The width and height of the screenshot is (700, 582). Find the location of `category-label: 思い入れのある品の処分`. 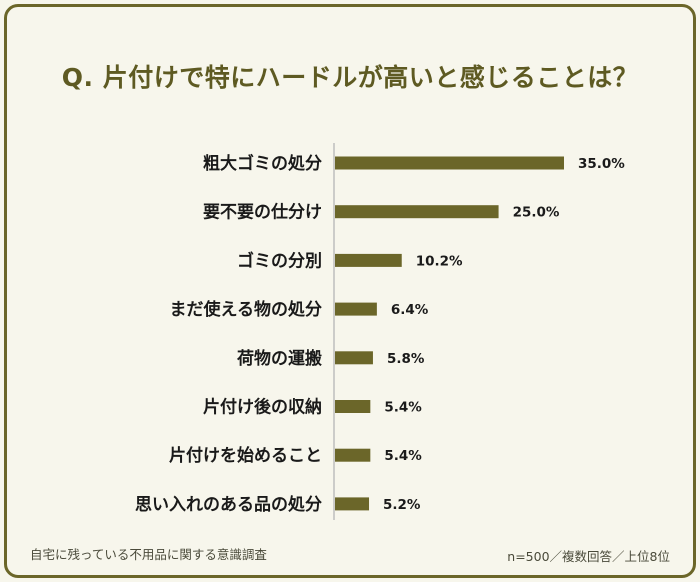

category-label: 思い入れのある品の処分 is located at coordinates (228, 505).